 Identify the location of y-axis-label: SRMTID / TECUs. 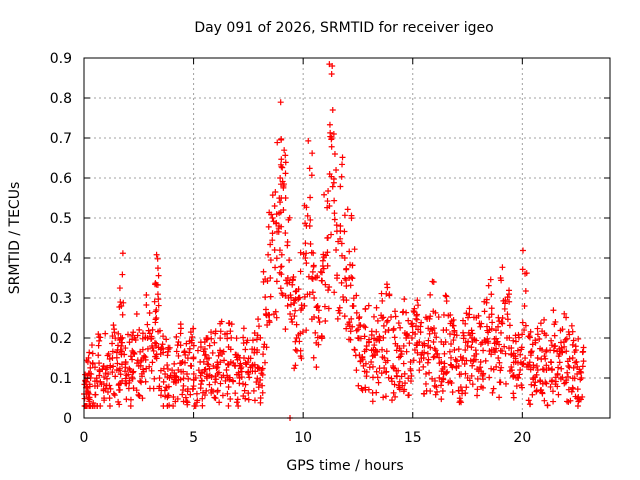
(15, 238).